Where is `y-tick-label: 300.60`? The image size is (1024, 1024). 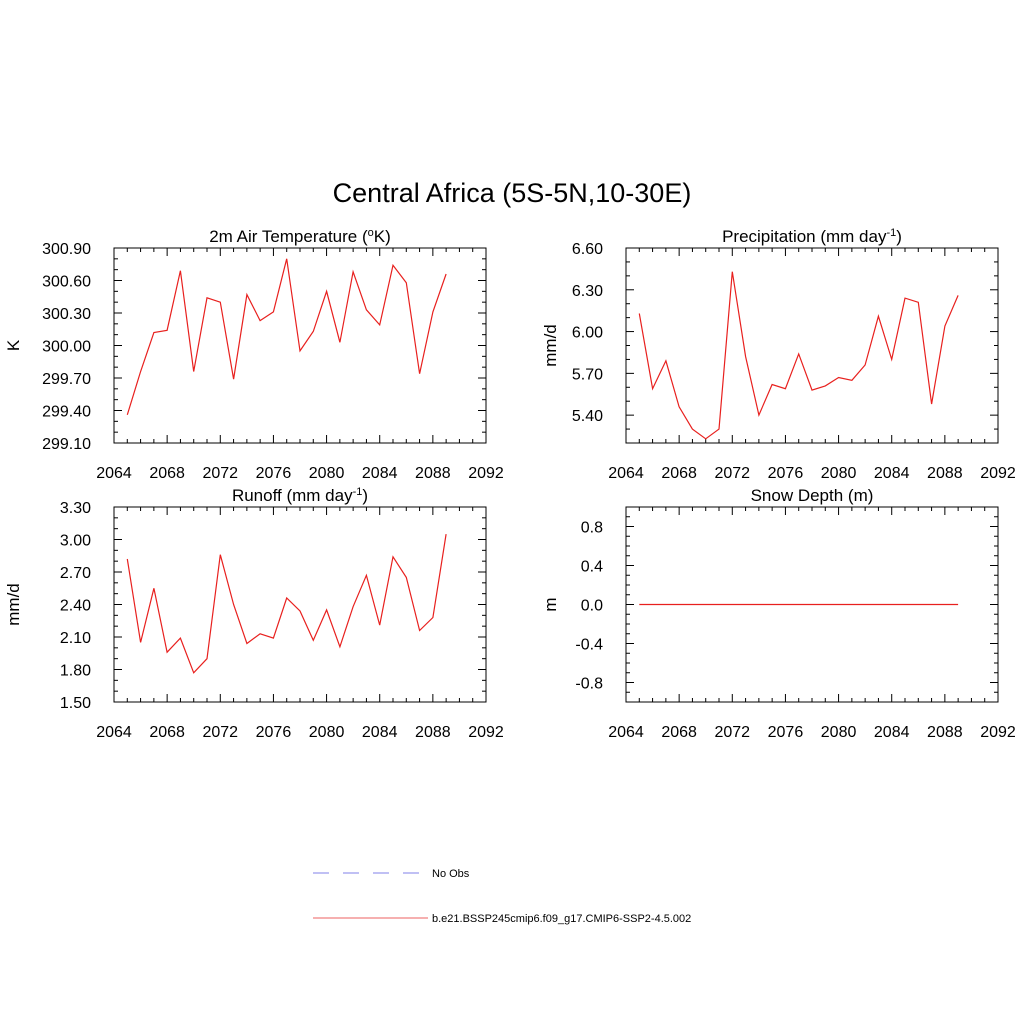 y-tick-label: 300.60 is located at coordinates (66, 282).